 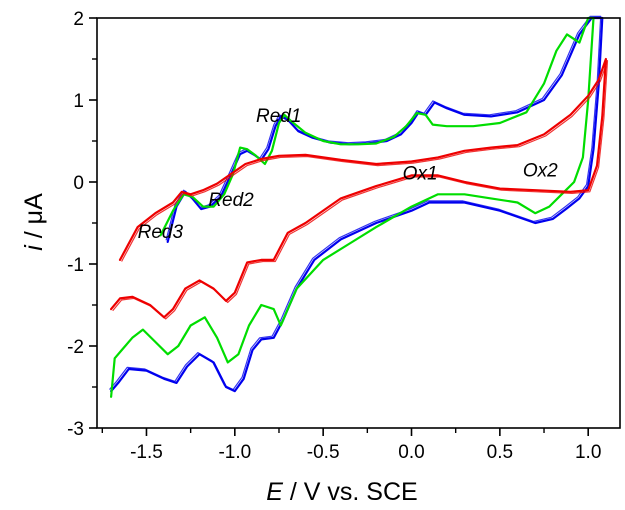 I want to click on y-axis-title: i / μA, so click(x=34, y=222).